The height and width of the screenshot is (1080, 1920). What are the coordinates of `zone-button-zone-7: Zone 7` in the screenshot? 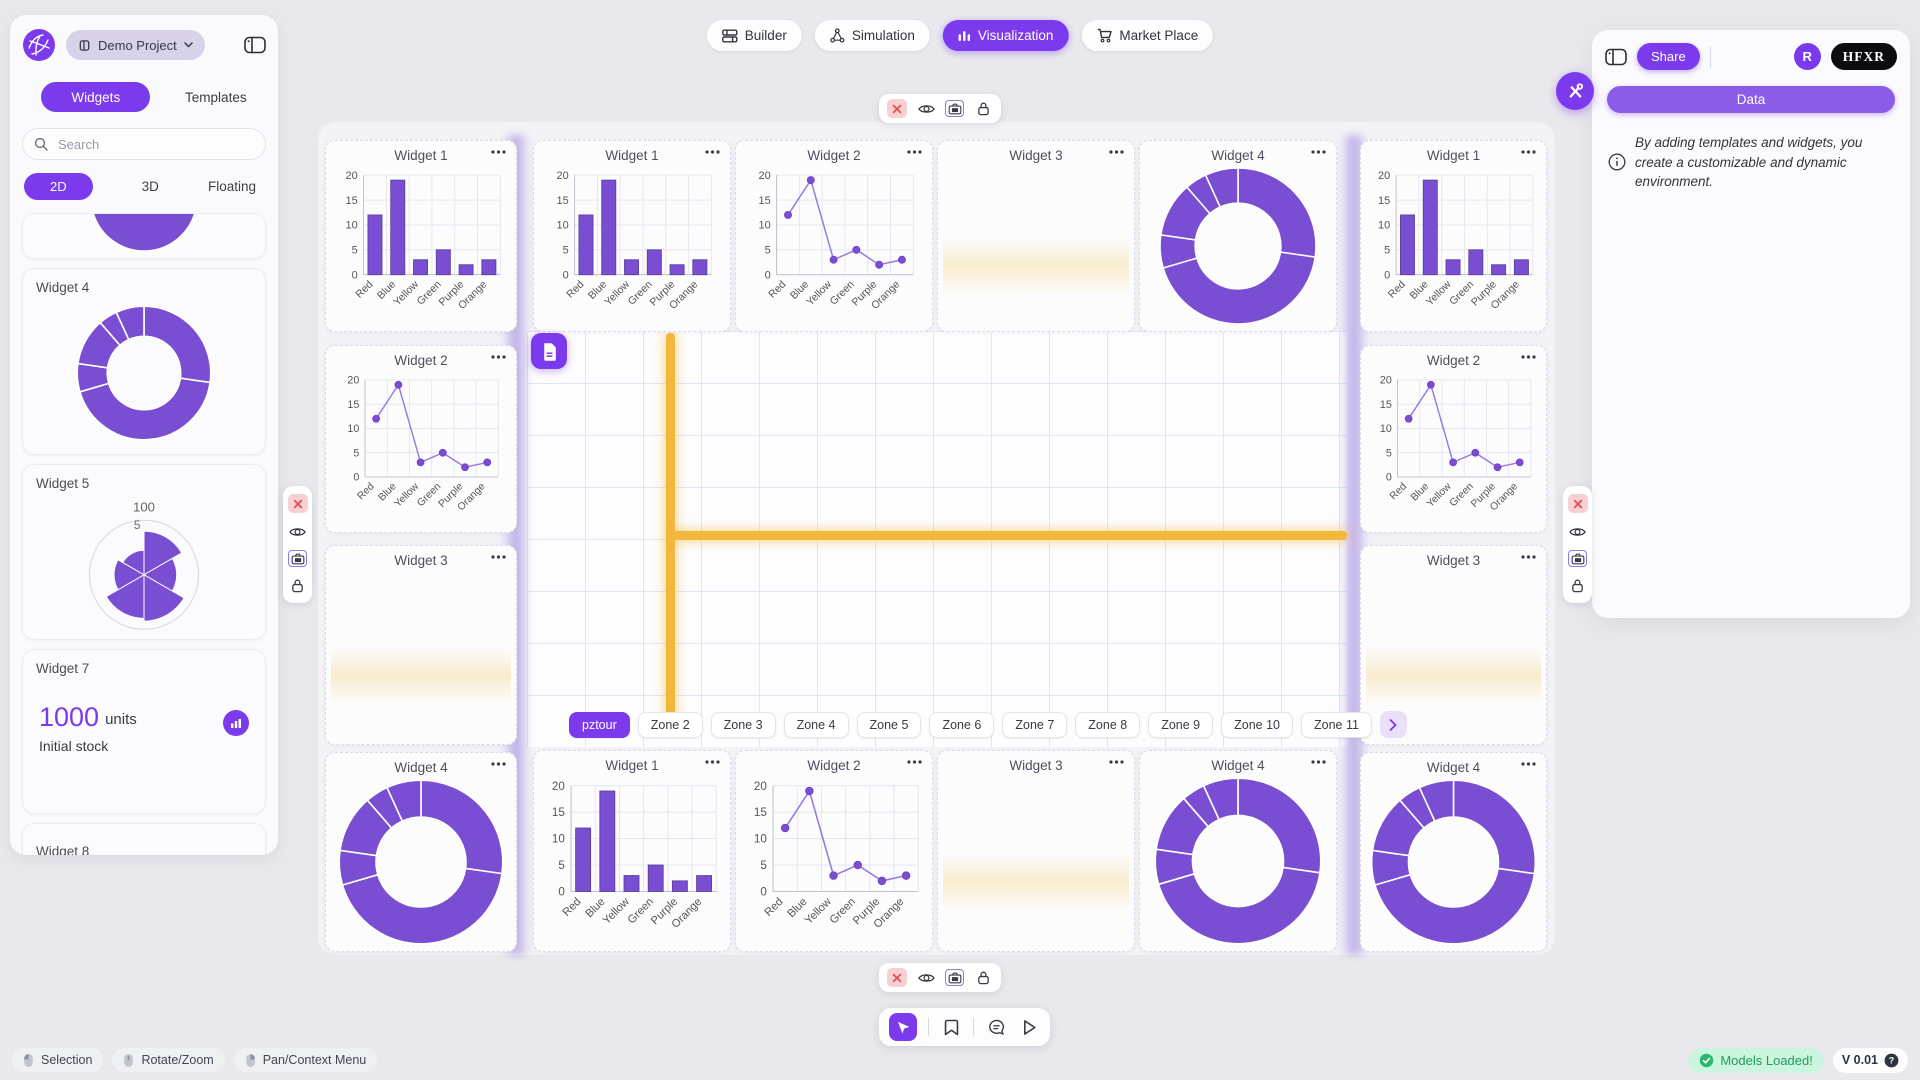 It's located at (1035, 724).